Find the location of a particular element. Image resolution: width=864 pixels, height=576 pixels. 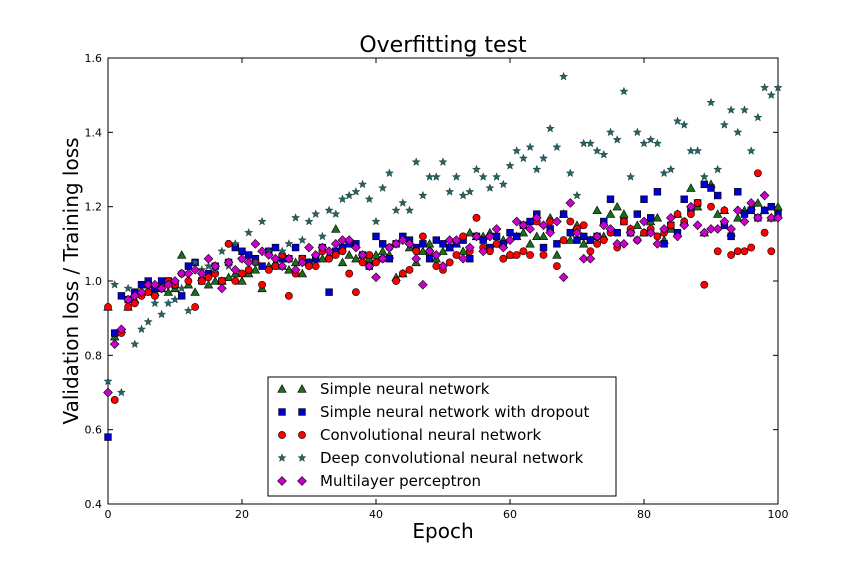

x-tick-label: 80 is located at coordinates (644, 514).